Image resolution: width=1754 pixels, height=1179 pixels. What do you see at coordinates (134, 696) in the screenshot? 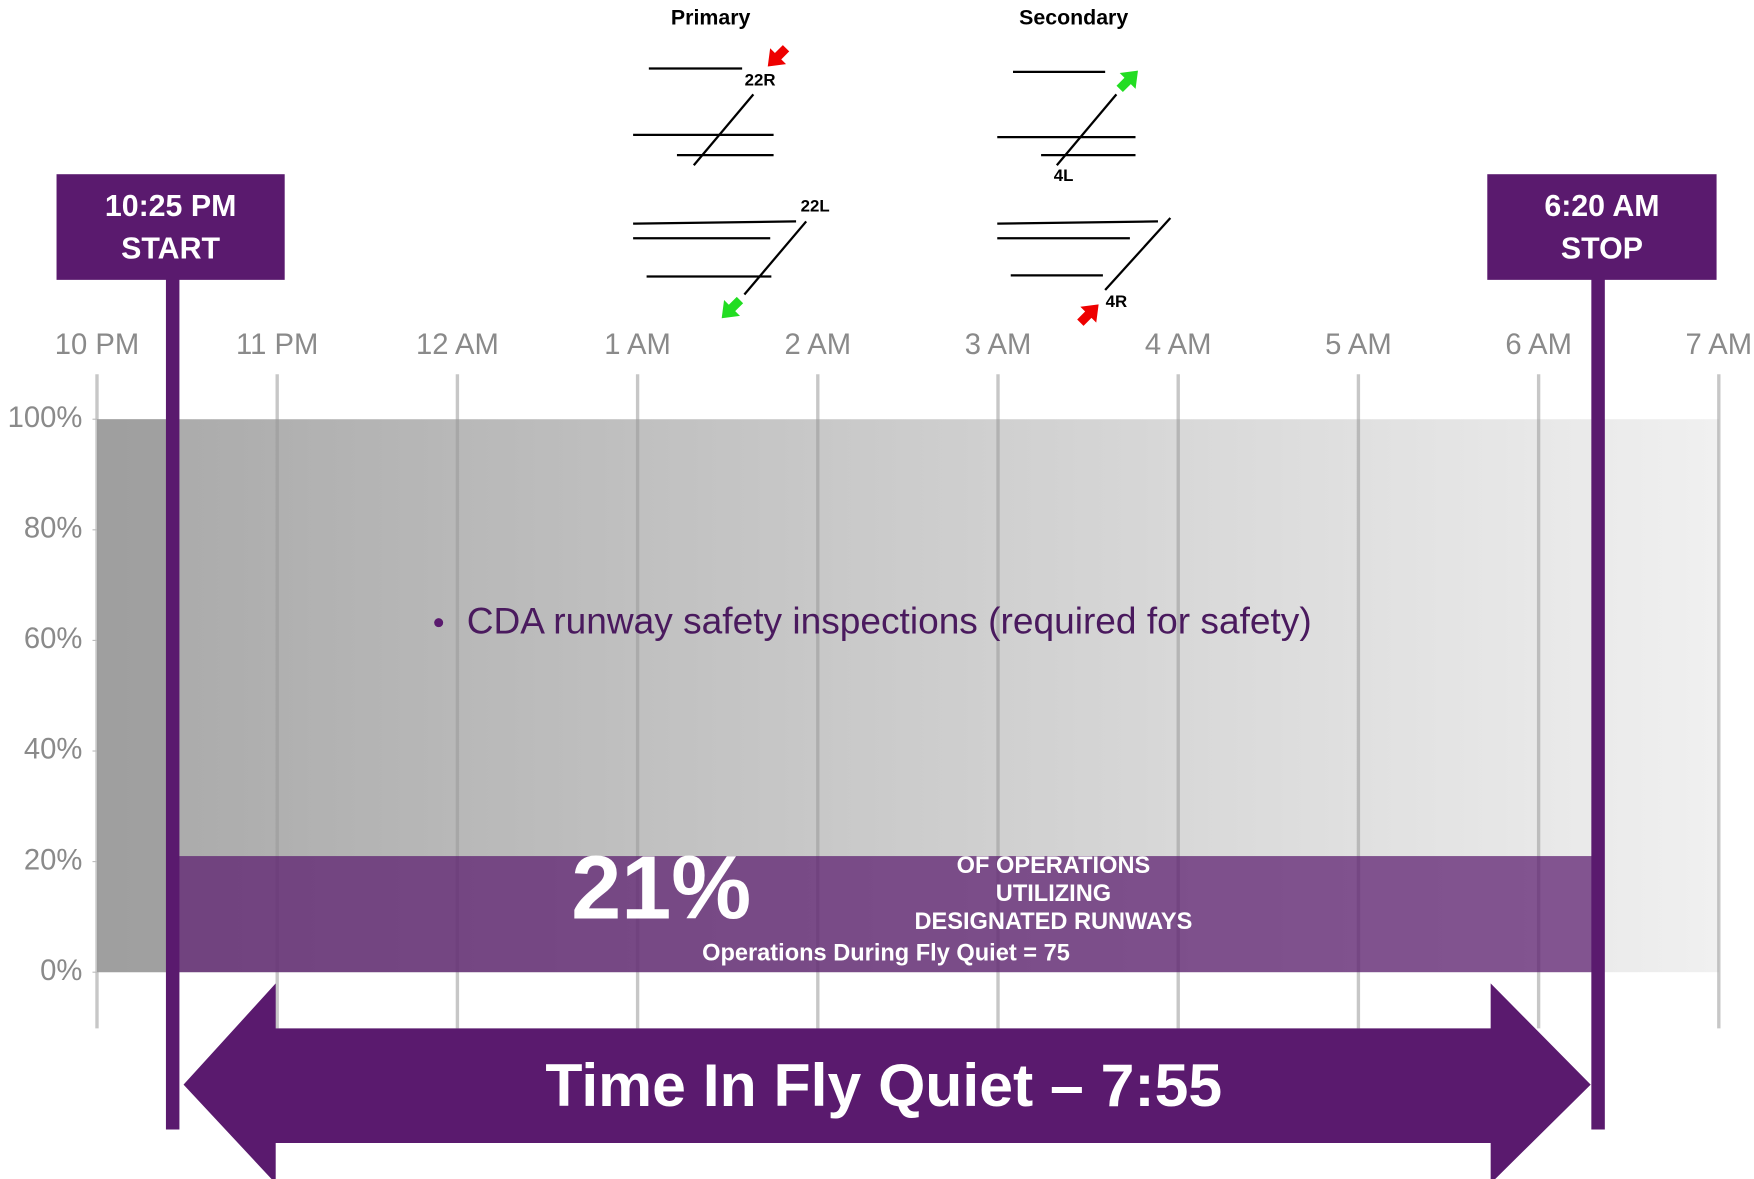
I see `pre-start-band` at bounding box center [134, 696].